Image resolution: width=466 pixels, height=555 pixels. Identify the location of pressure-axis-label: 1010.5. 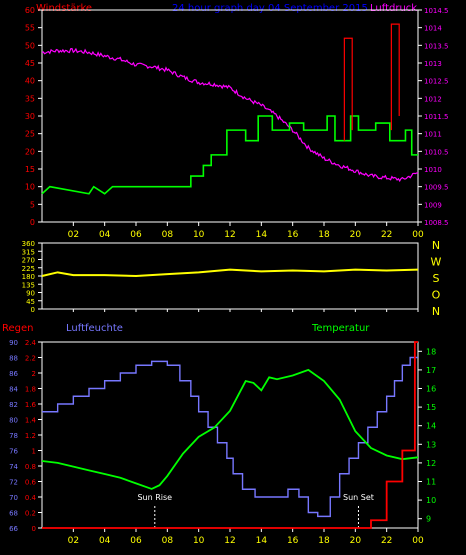
(436, 152).